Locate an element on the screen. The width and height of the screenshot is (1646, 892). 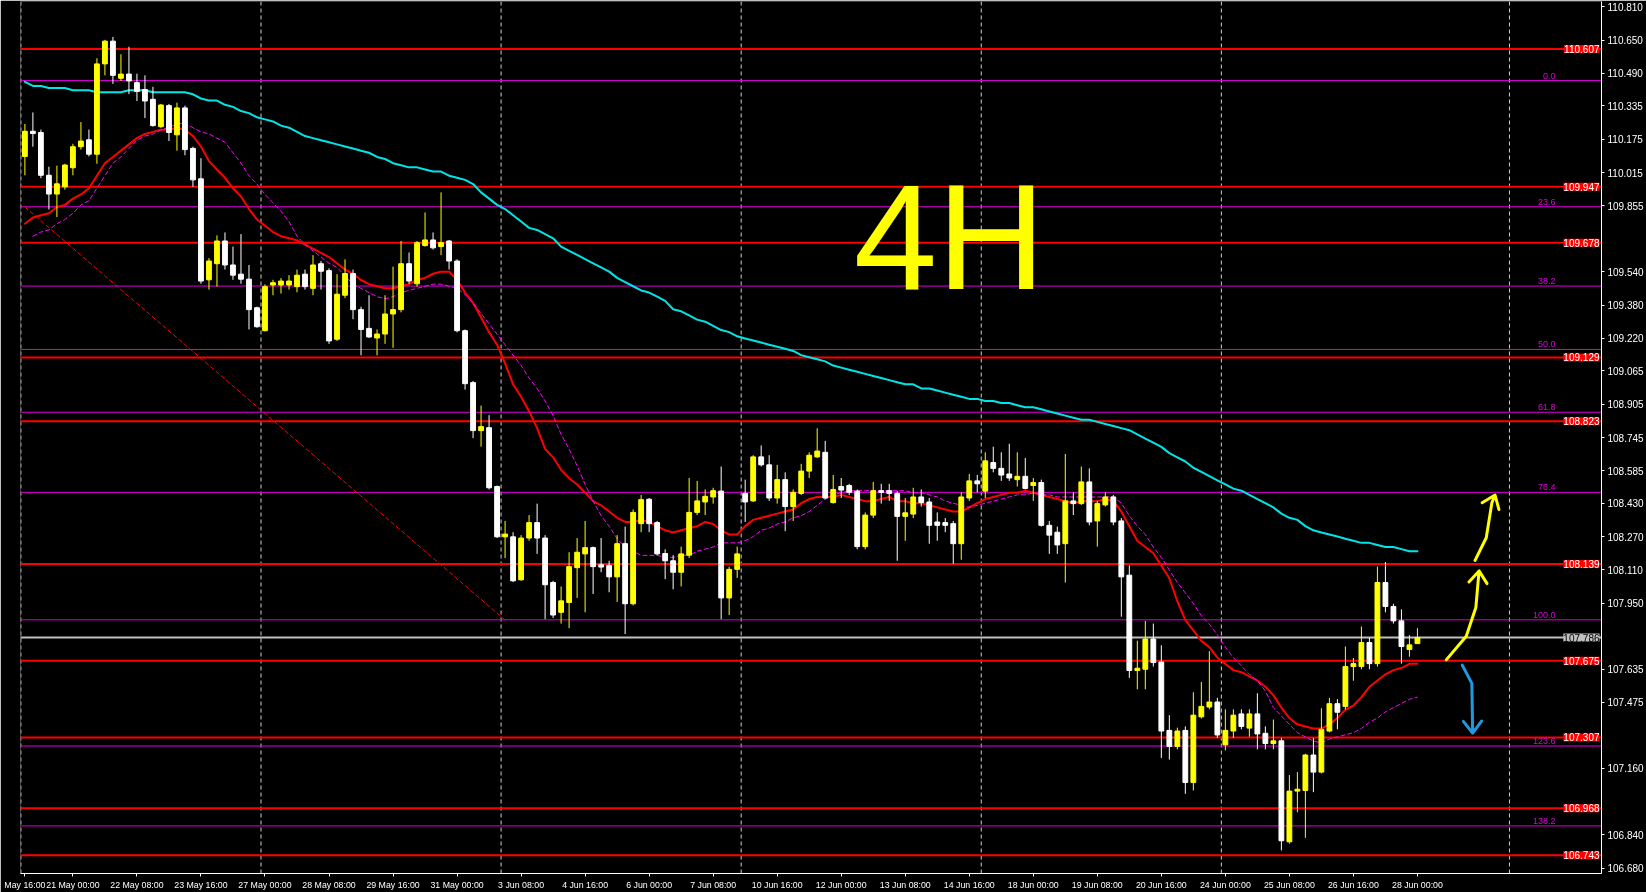
x-tick-label: 20 Jun 16:00 is located at coordinates (1161, 884).